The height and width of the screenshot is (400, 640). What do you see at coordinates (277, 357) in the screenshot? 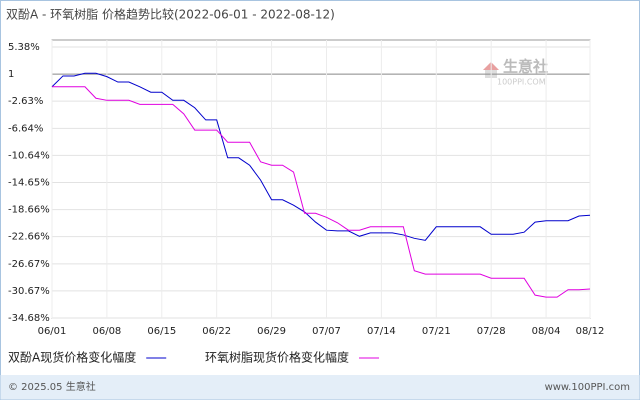
I see `legend-label: 环氧树脂现货价格变化幅度` at bounding box center [277, 357].